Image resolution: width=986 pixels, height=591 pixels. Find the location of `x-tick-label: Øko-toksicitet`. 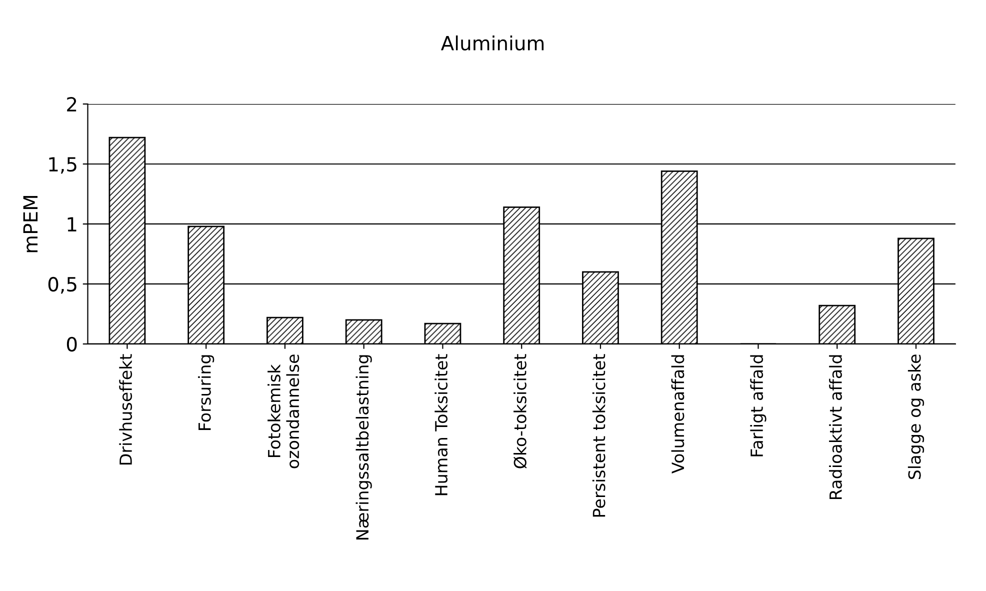

x-tick-label: Øko-toksicitet is located at coordinates (520, 411).